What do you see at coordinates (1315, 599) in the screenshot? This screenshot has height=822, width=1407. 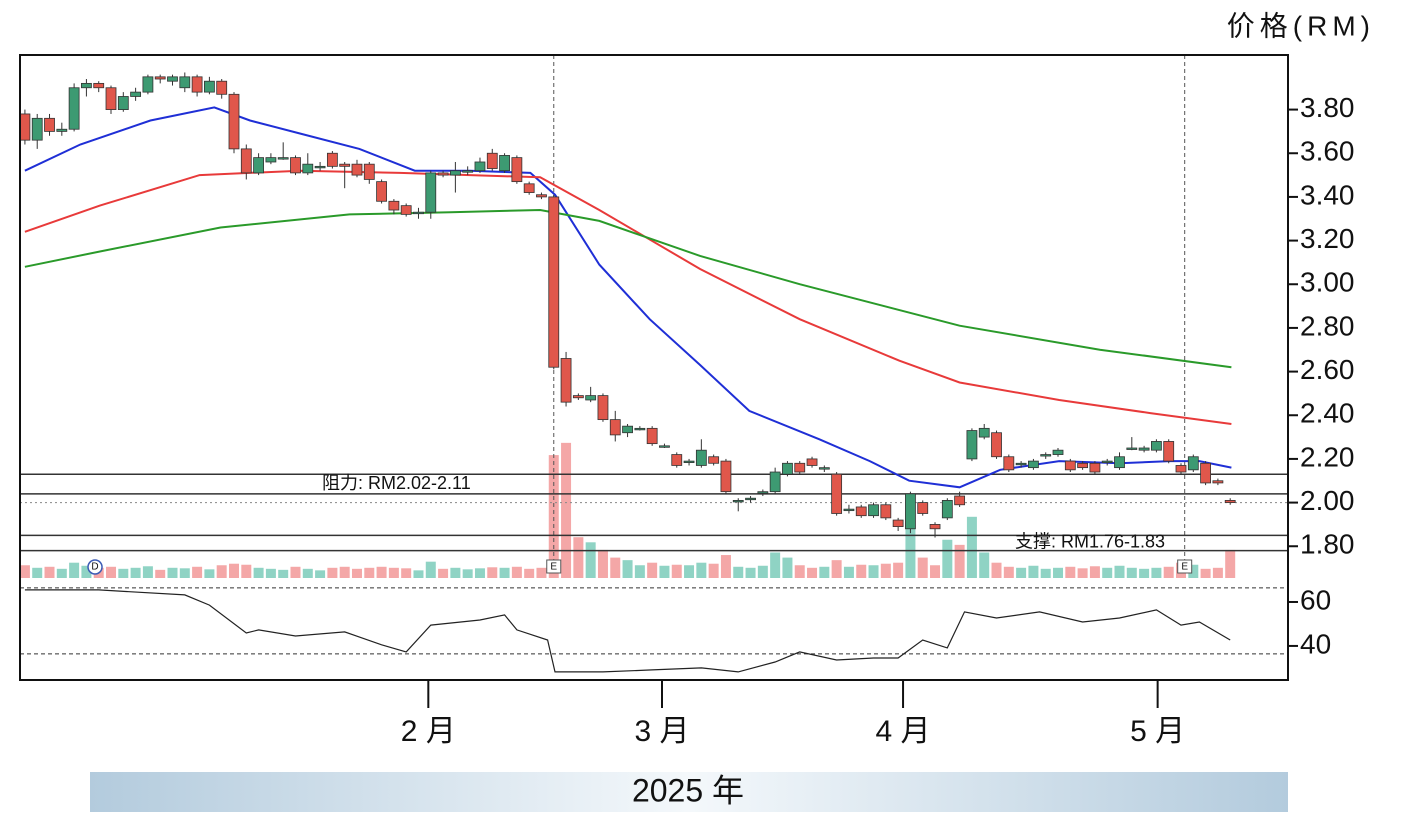 I see `y-tick-label: 60` at bounding box center [1315, 599].